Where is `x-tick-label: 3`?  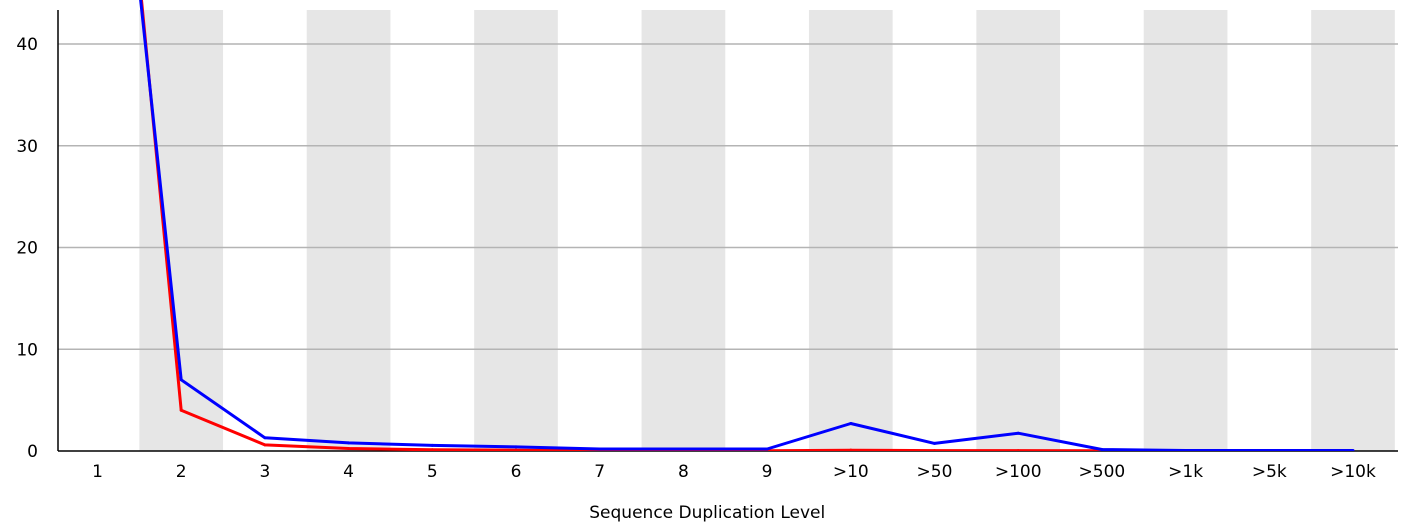 x-tick-label: 3 is located at coordinates (264, 472).